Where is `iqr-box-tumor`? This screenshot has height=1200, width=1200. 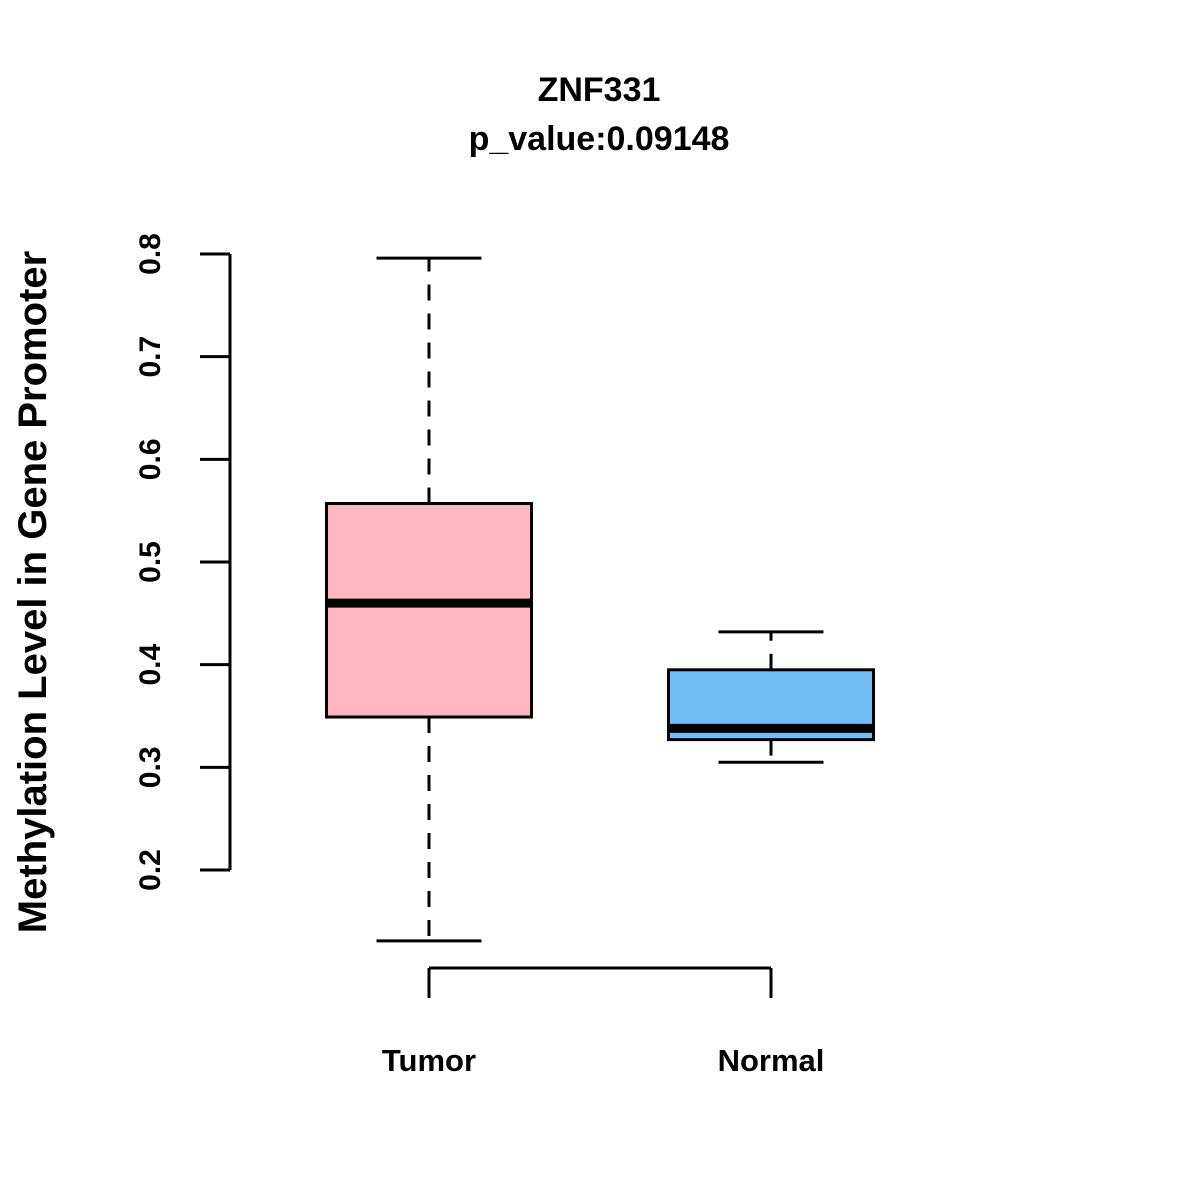 iqr-box-tumor is located at coordinates (429, 610).